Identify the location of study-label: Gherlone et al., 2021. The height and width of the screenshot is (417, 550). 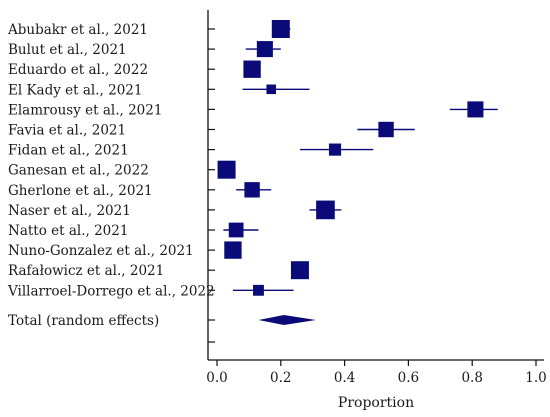
(80, 191).